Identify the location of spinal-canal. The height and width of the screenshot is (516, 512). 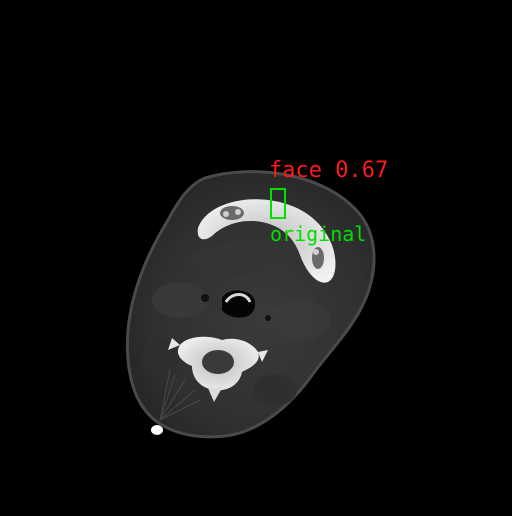
(218, 362).